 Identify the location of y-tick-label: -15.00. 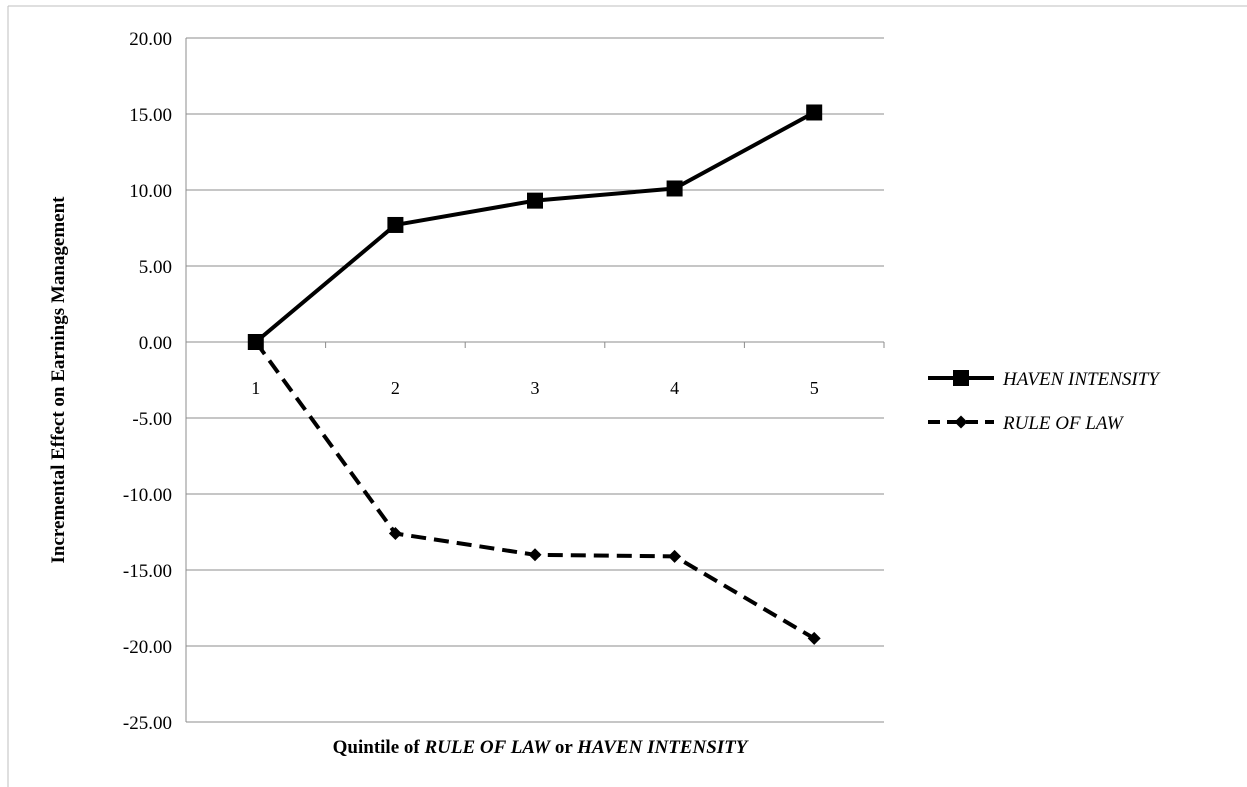
(147, 571).